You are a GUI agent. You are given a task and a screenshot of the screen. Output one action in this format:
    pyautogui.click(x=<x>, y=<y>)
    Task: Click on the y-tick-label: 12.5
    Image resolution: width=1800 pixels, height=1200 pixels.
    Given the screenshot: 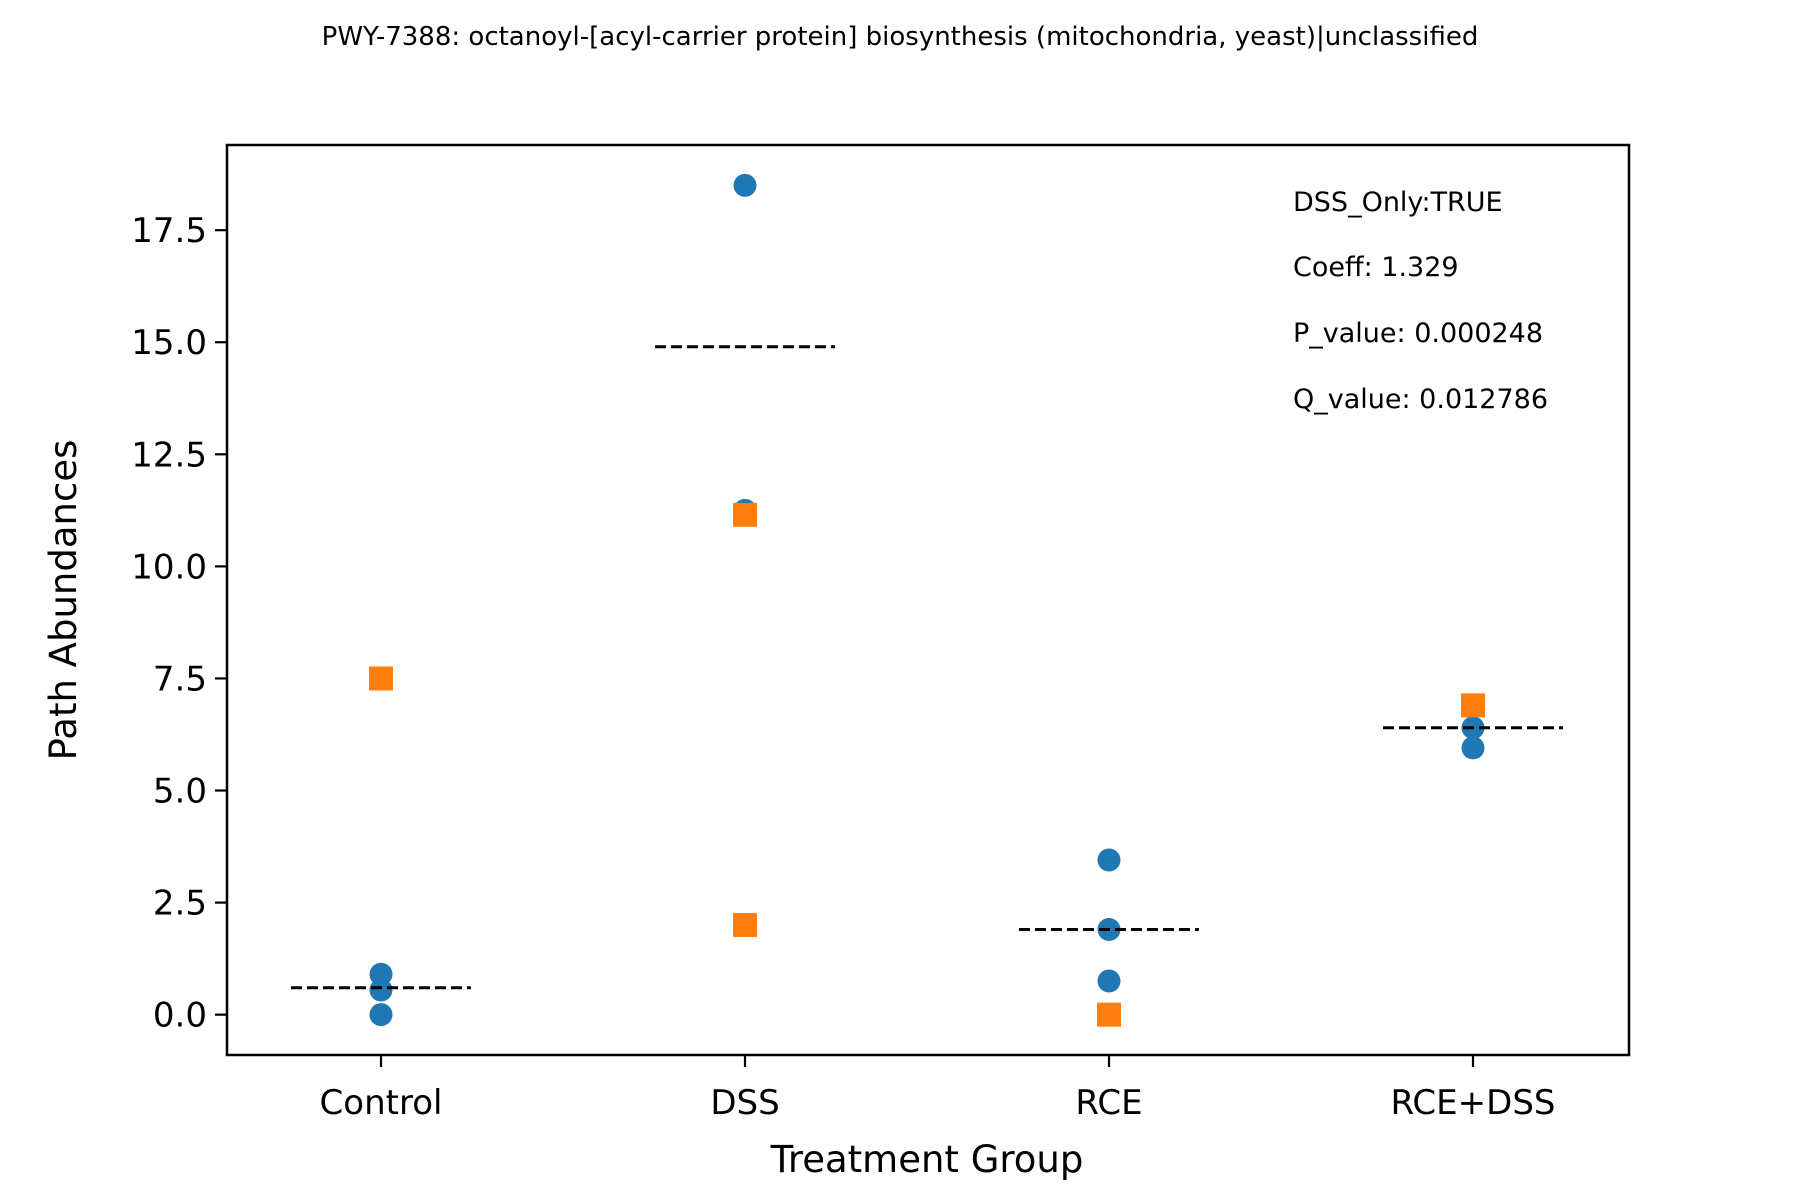 What is the action you would take?
    pyautogui.click(x=169, y=455)
    